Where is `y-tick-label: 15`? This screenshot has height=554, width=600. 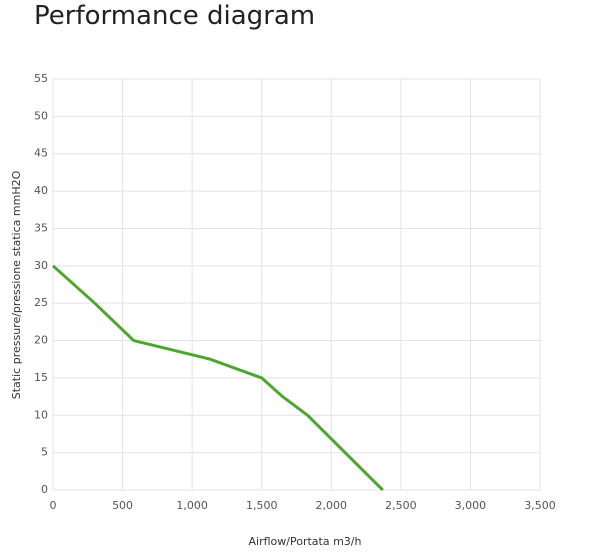
y-tick-label: 15 is located at coordinates (41, 377).